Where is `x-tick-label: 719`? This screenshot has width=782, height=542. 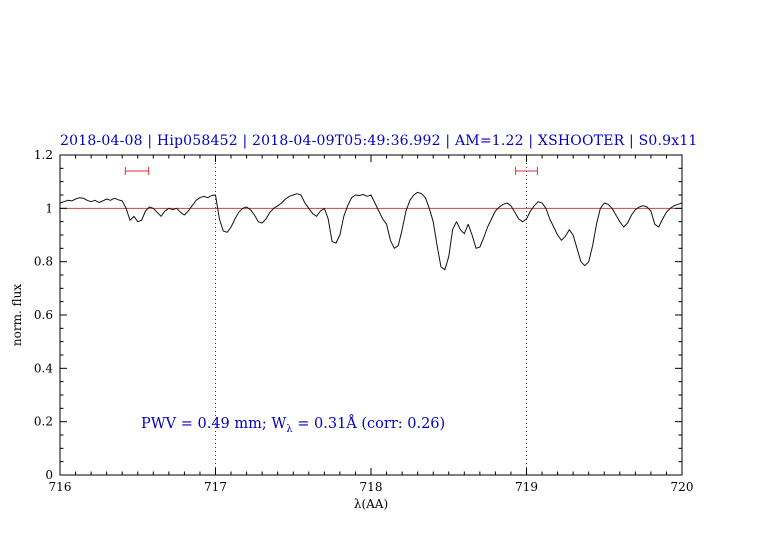 x-tick-label: 719 is located at coordinates (526, 487).